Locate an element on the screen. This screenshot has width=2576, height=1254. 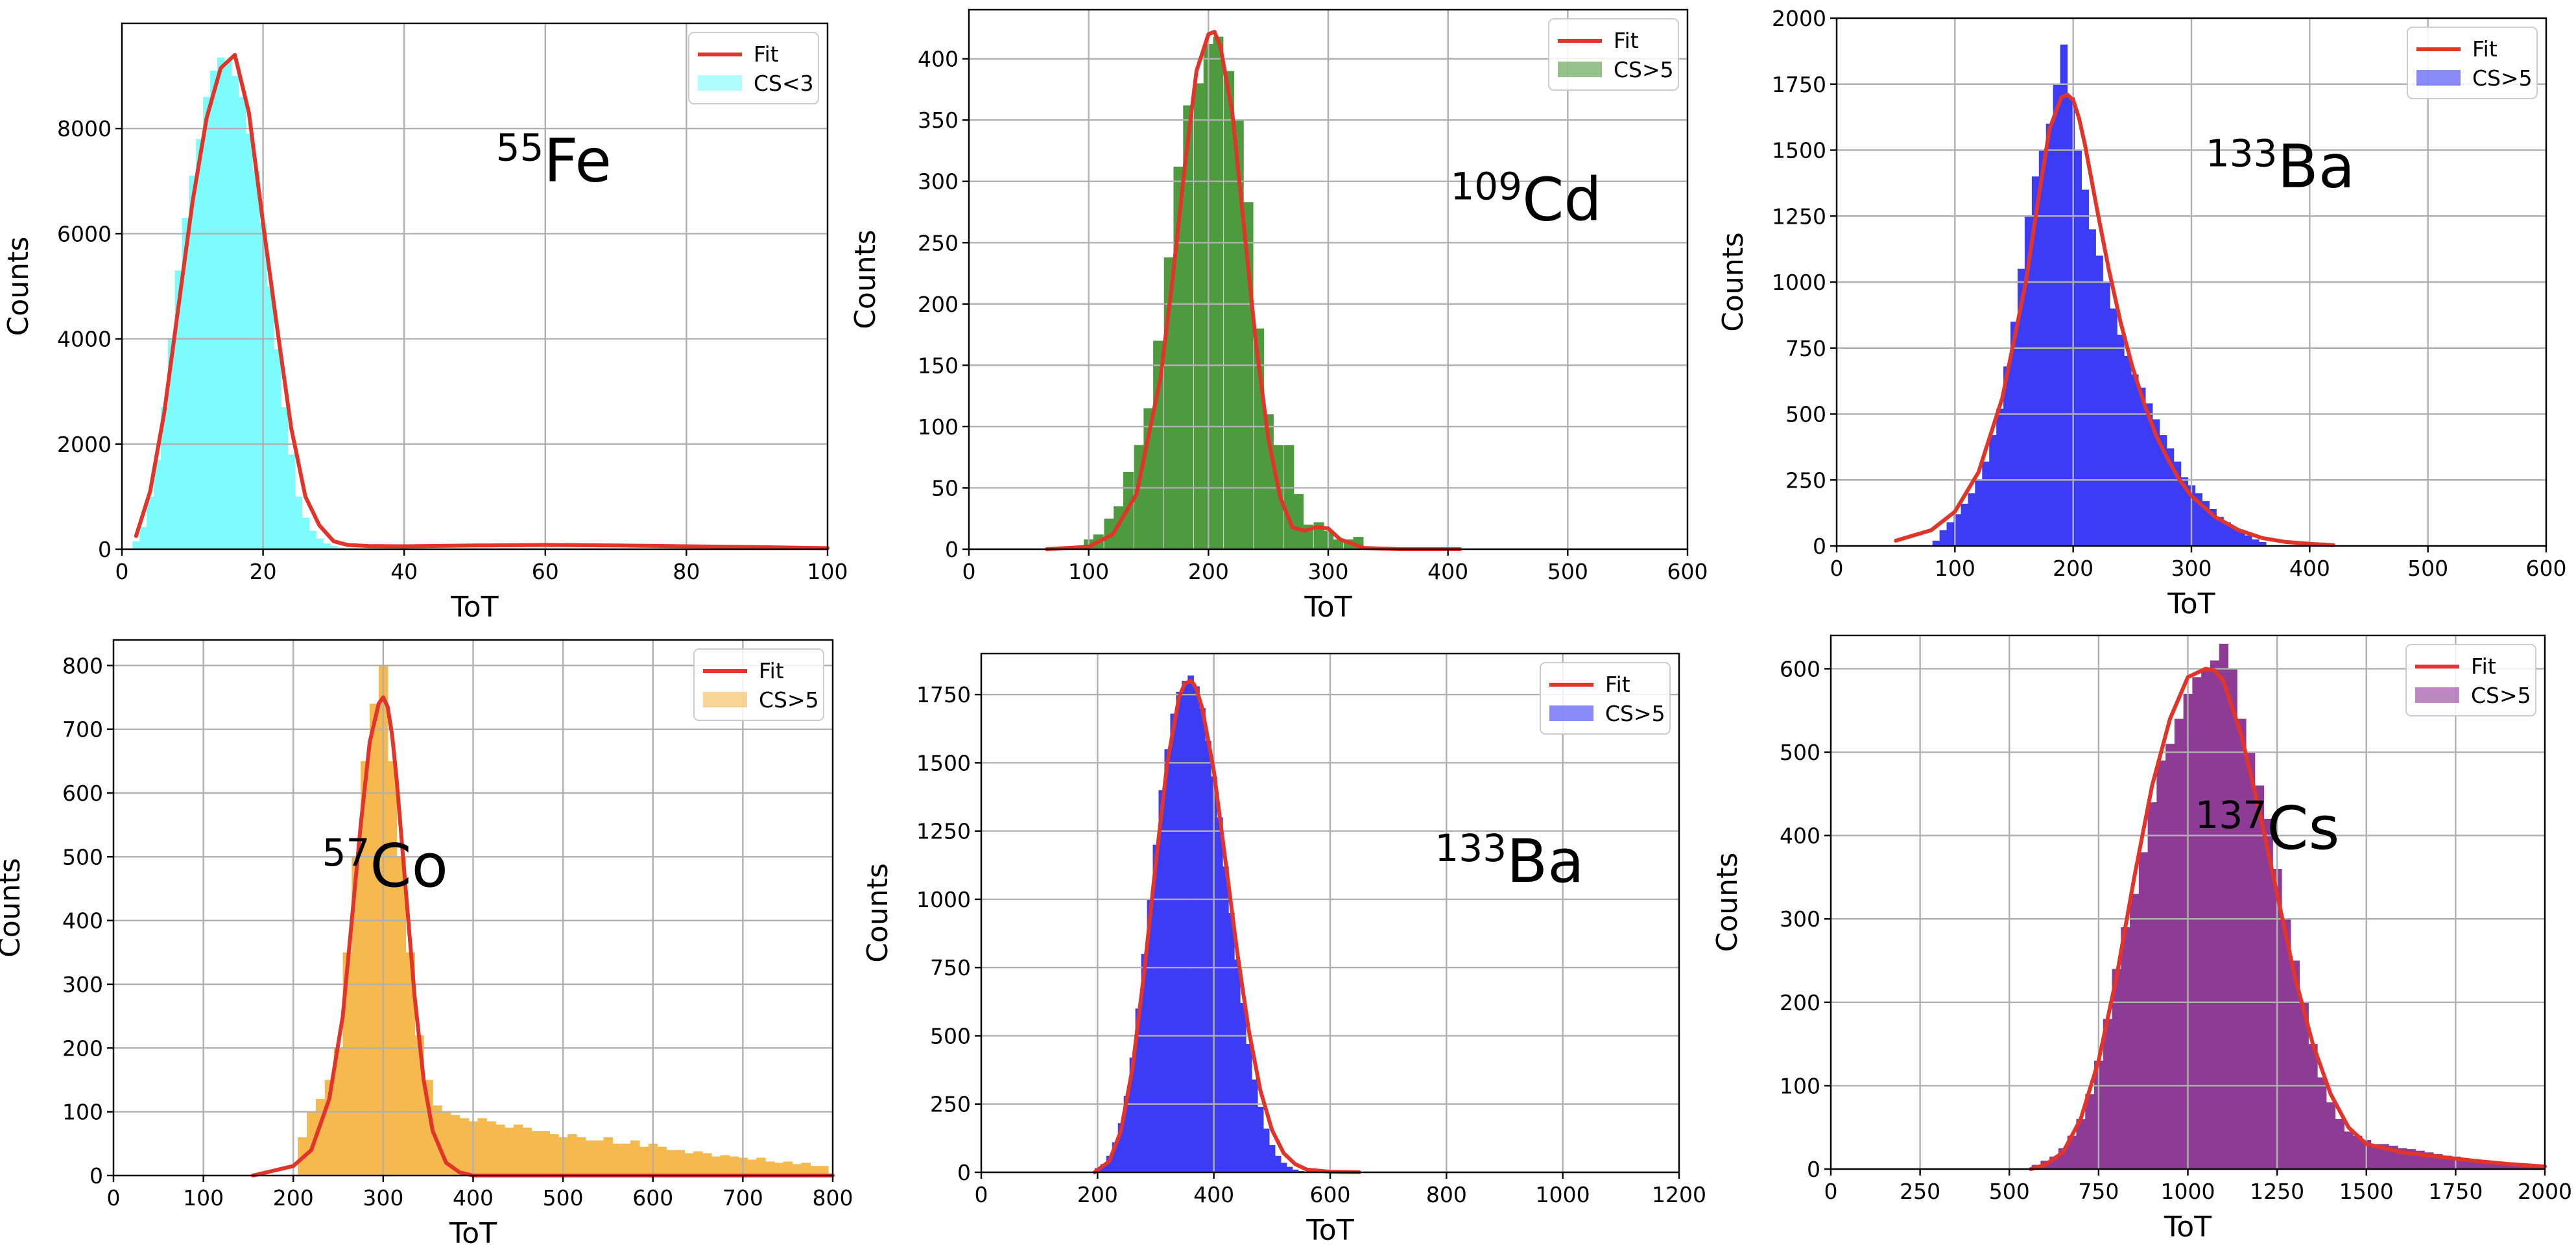
x-tick-label: 250 is located at coordinates (1920, 1191).